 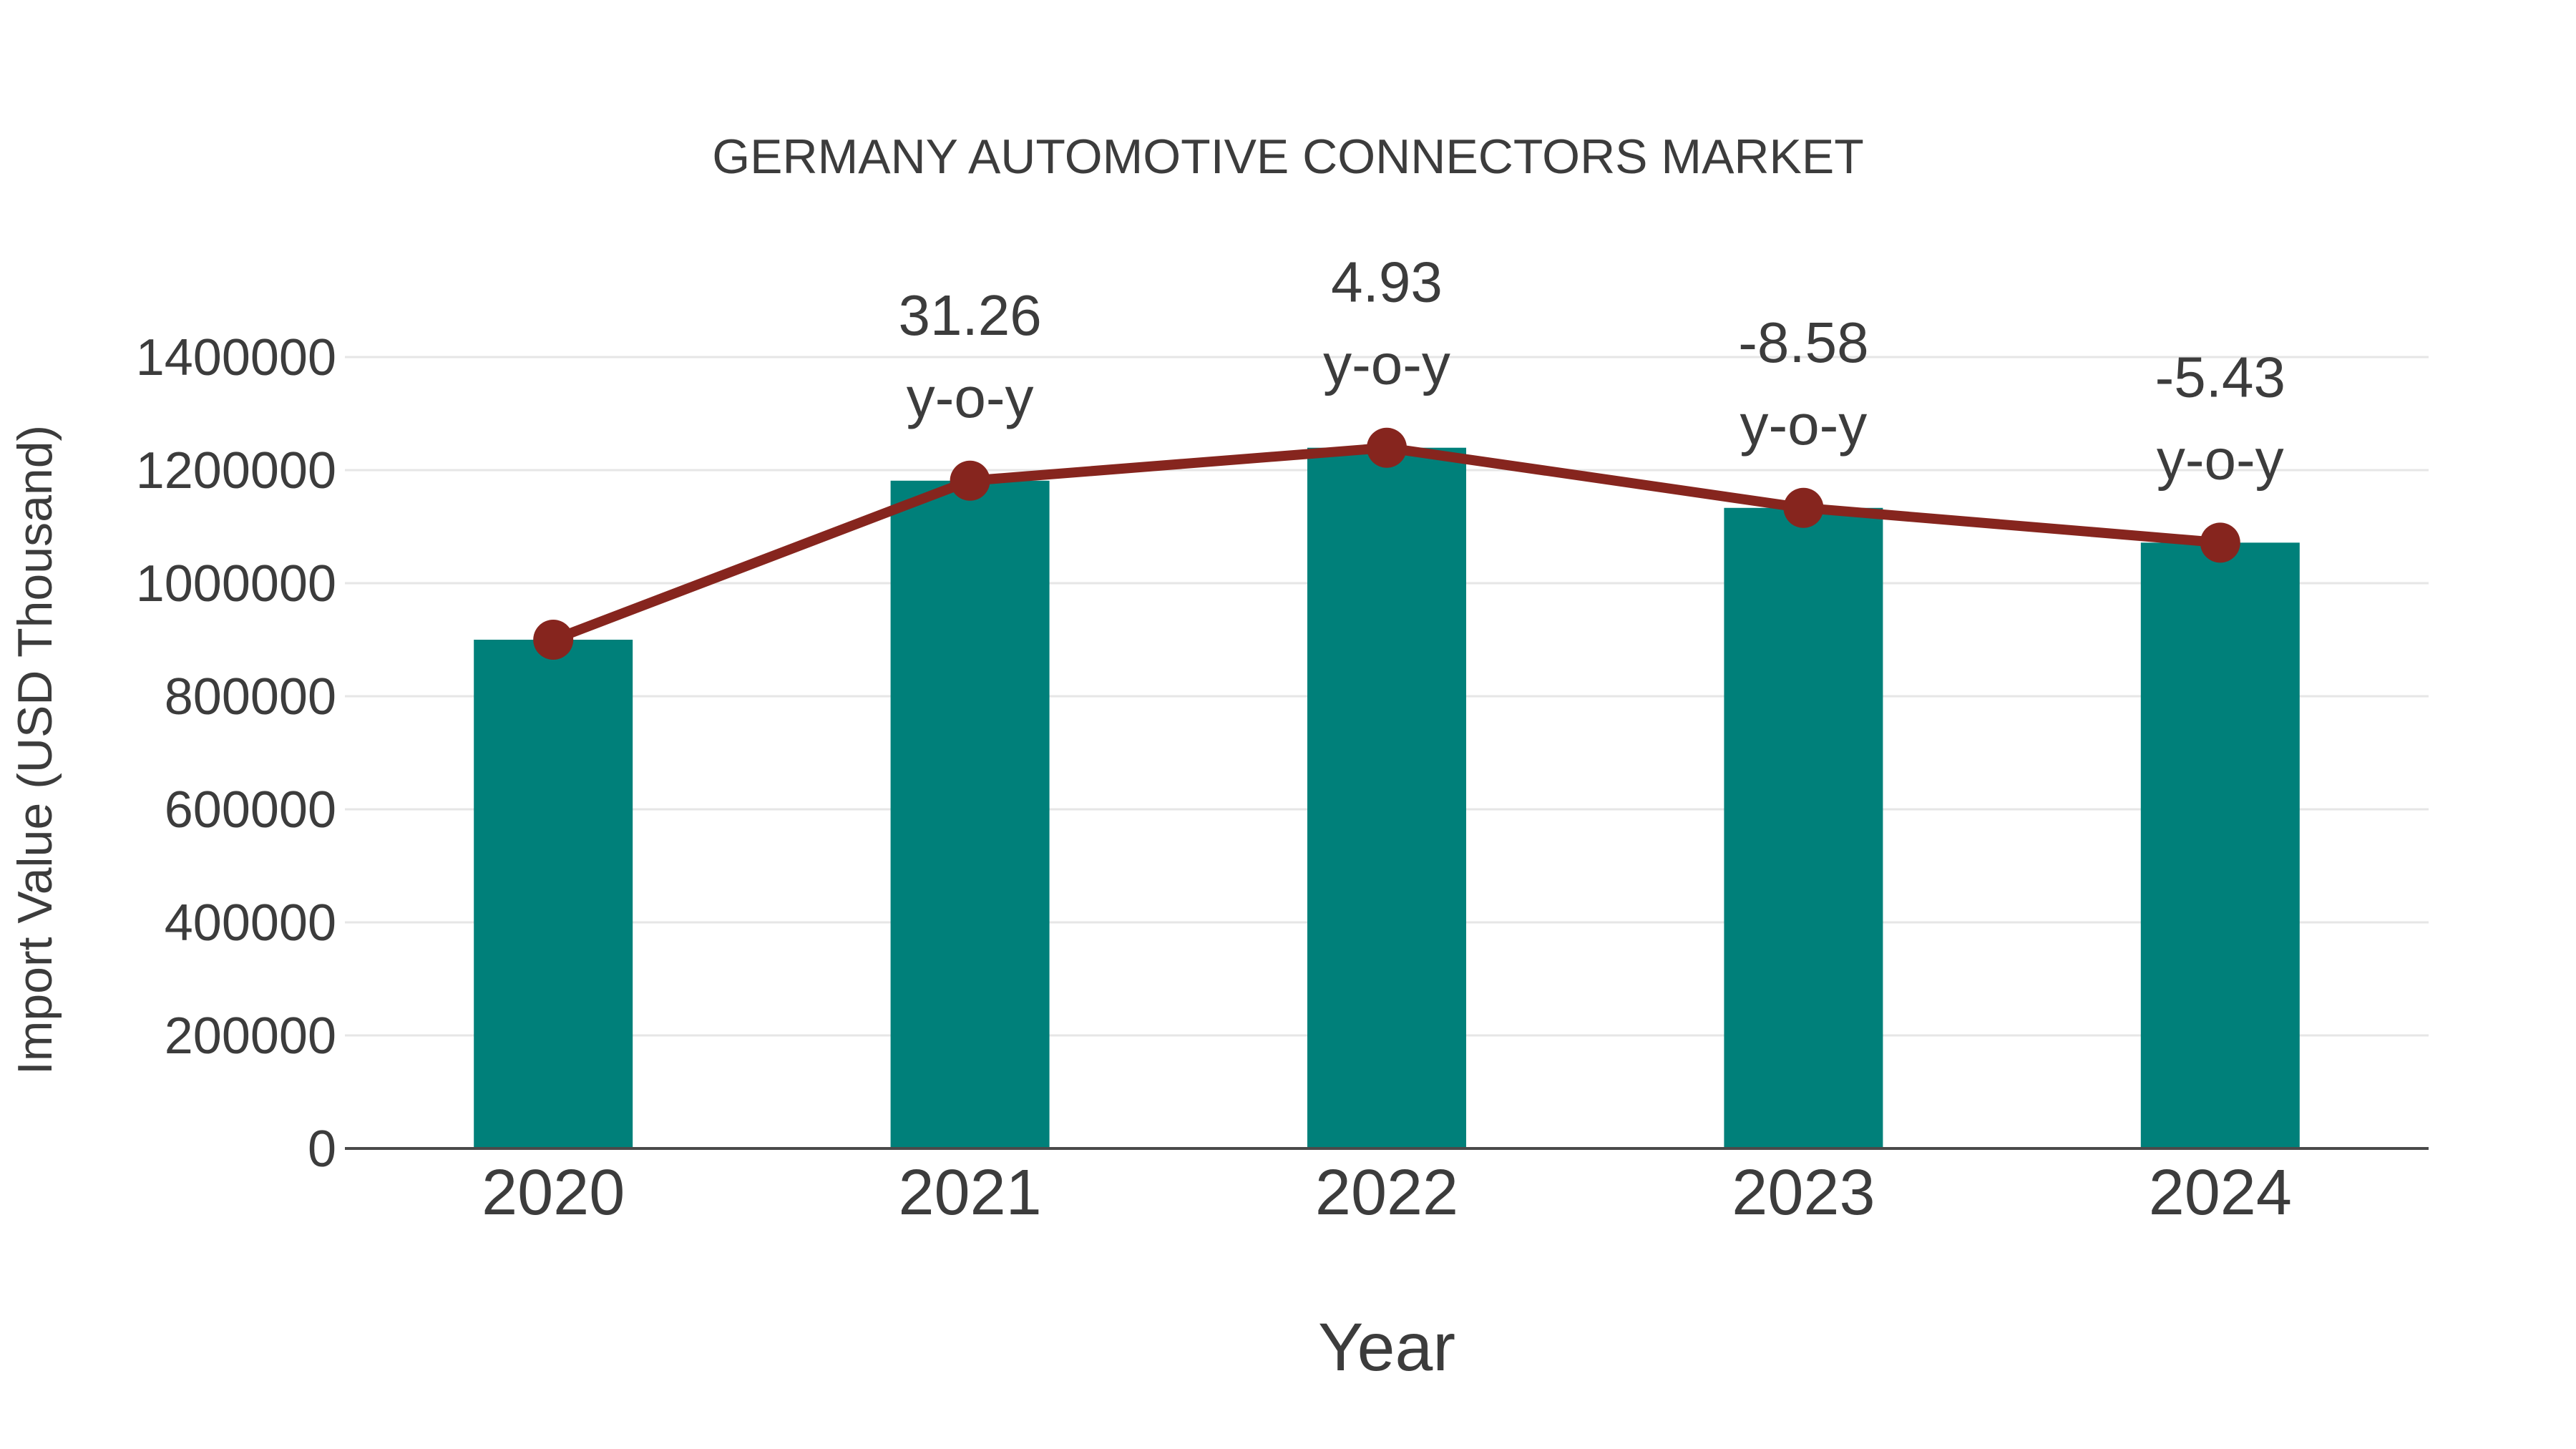 I want to click on y-tick-label: 1000000, so click(x=236, y=584).